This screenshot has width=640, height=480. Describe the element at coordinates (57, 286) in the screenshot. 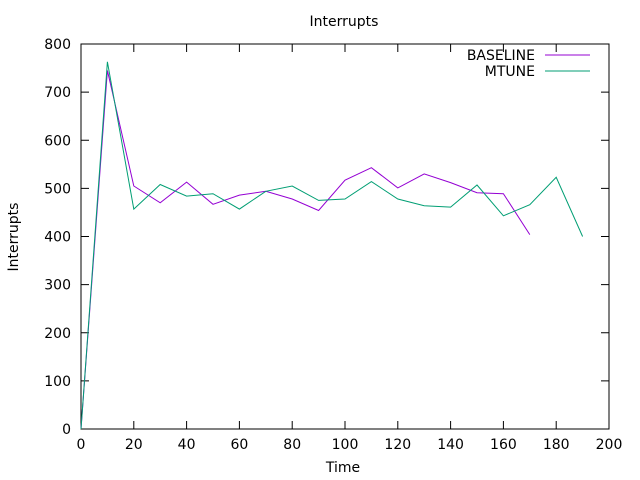

I see `y-tick-label: 300` at that location.